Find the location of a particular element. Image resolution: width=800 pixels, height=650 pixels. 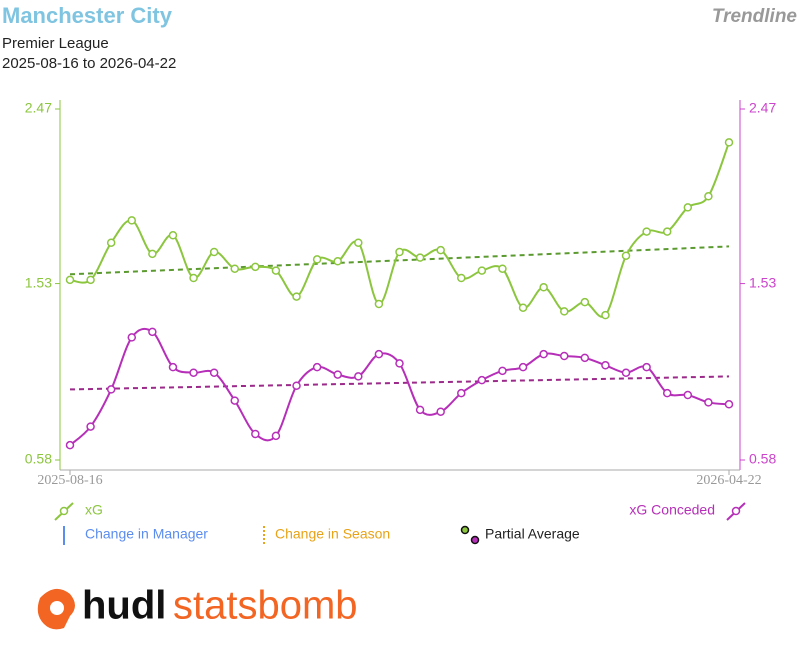

x-tick-label: 2026-04-22 is located at coordinates (728, 480).